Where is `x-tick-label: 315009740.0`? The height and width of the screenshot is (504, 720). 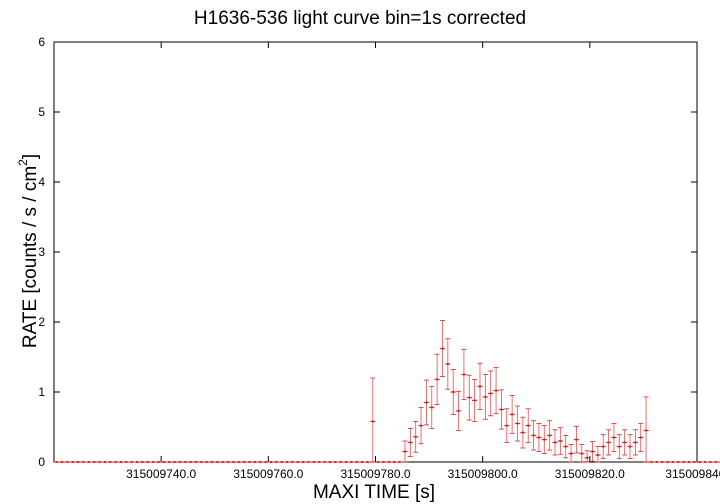
x-tick-label: 315009740.0 is located at coordinates (161, 474).